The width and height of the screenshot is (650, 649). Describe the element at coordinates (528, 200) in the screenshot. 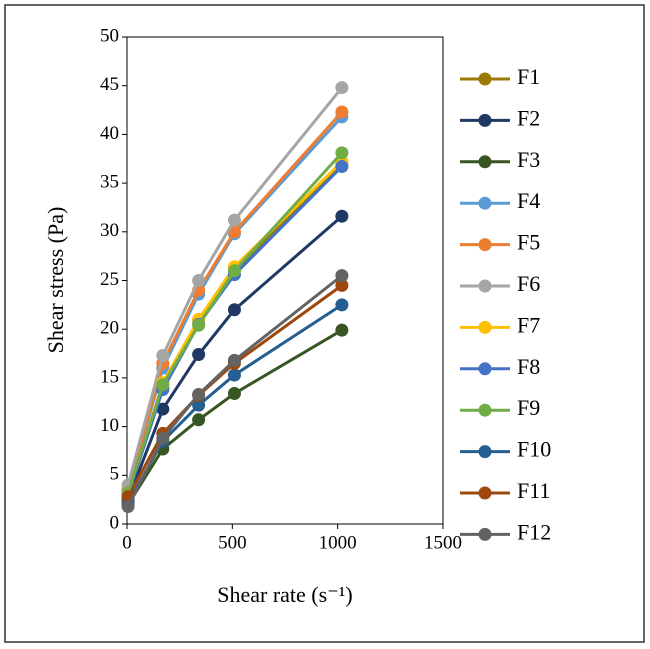

I see `legend-label: F4` at that location.